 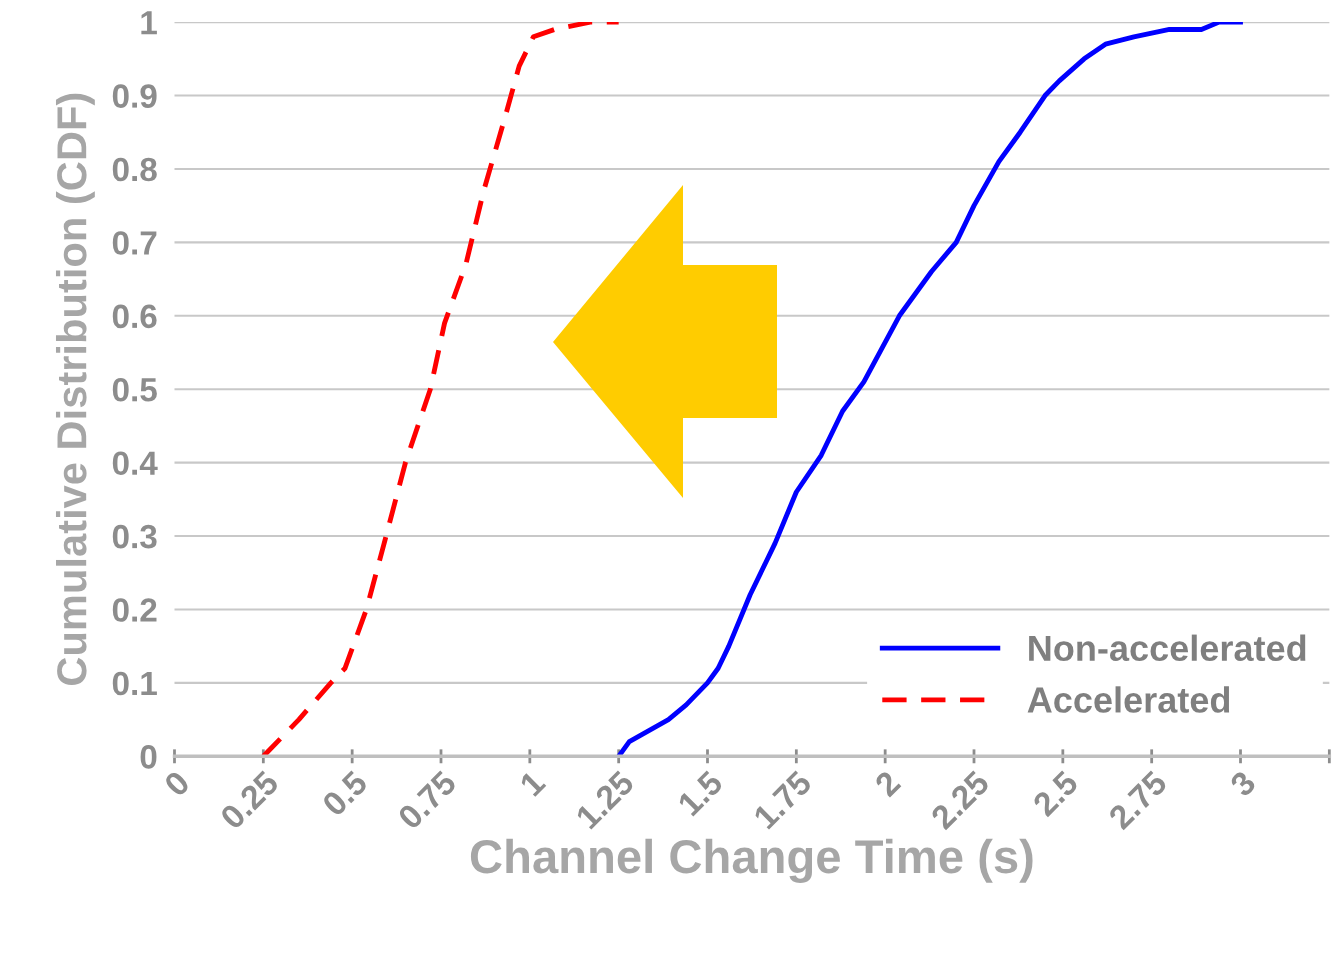 I want to click on y-tick-label: 0.2, so click(x=134, y=610).